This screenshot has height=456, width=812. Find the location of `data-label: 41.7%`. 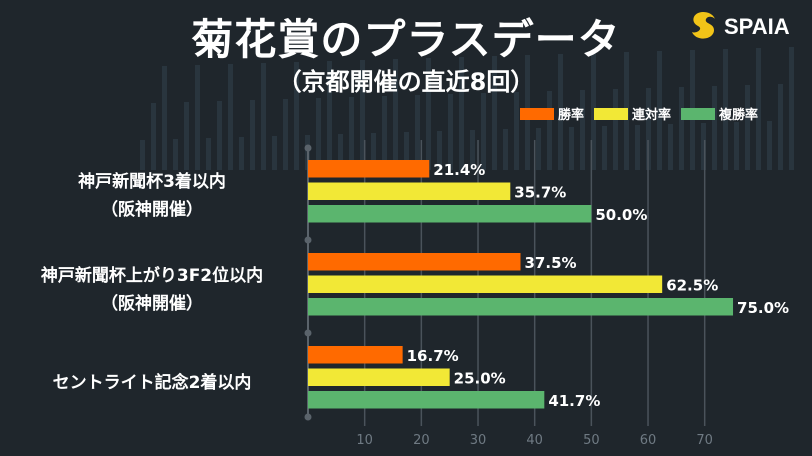

data-label: 41.7% is located at coordinates (574, 401).